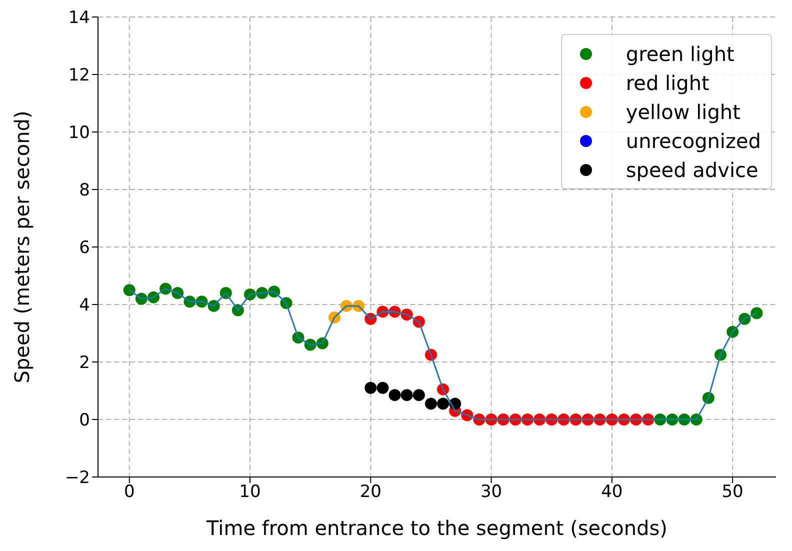  Describe the element at coordinates (79, 76) in the screenshot. I see `y-tick-label: 12` at that location.